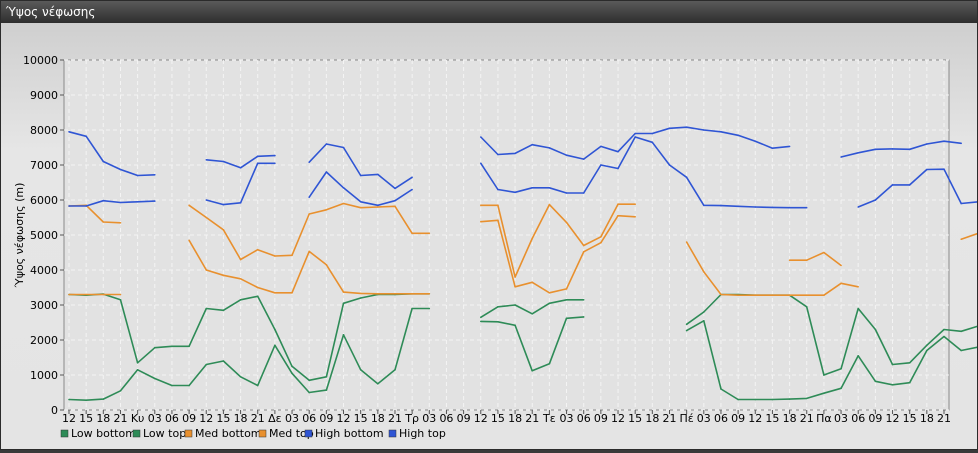 The width and height of the screenshot is (978, 453). Describe the element at coordinates (44, 95) in the screenshot. I see `y-tick-label: 9000` at that location.